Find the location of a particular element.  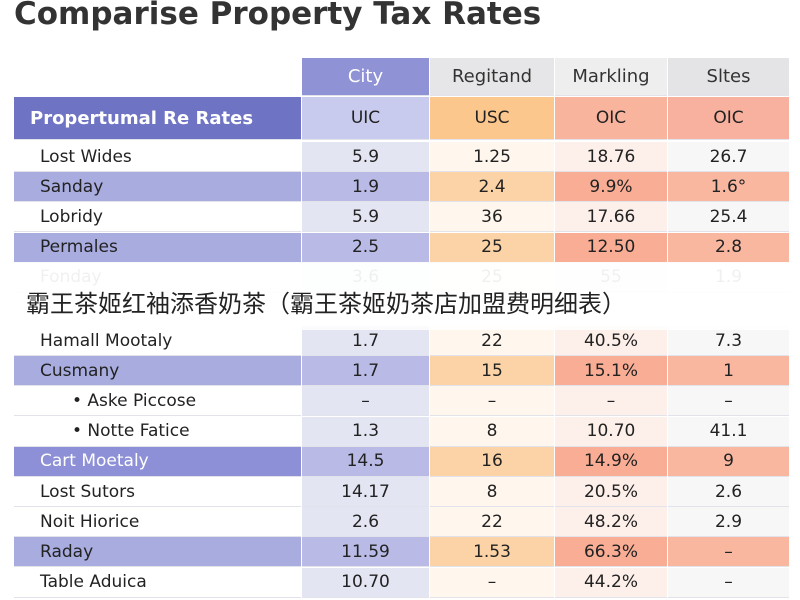

subheader-label: Propertumal Re Rates is located at coordinates (157, 118).